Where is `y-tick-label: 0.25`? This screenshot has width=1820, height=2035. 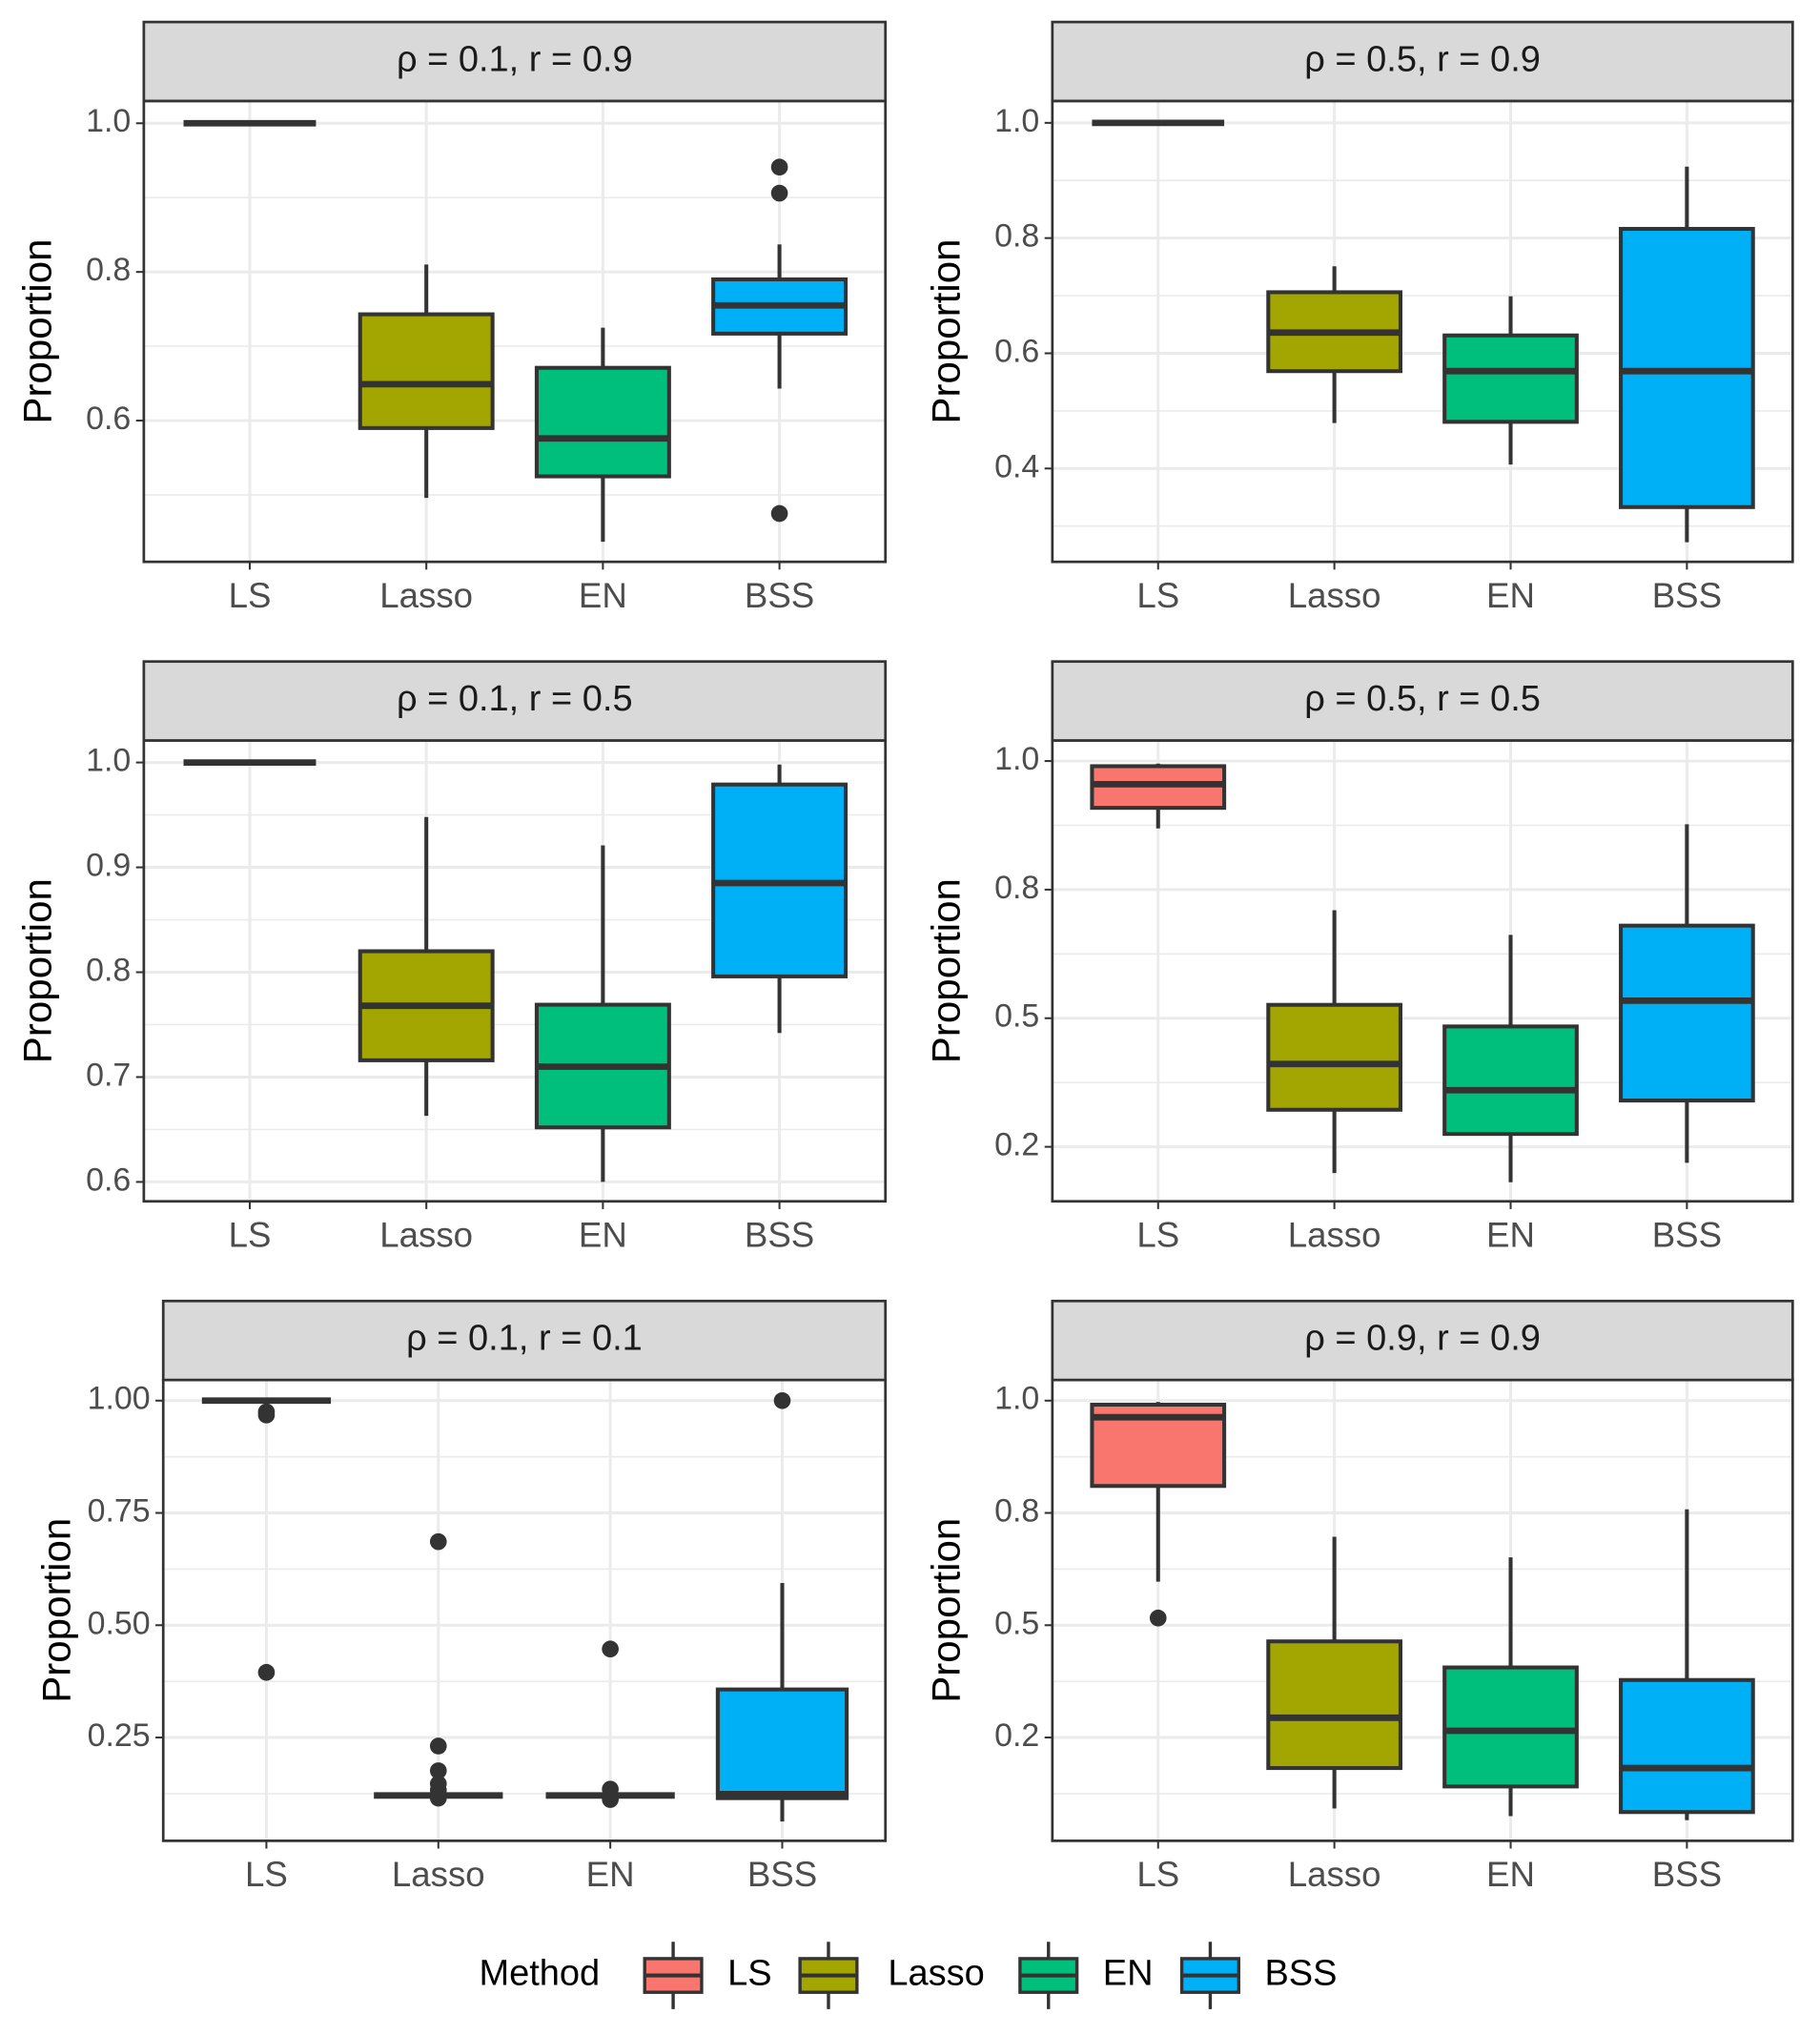
y-tick-label: 0.25 is located at coordinates (119, 1735).